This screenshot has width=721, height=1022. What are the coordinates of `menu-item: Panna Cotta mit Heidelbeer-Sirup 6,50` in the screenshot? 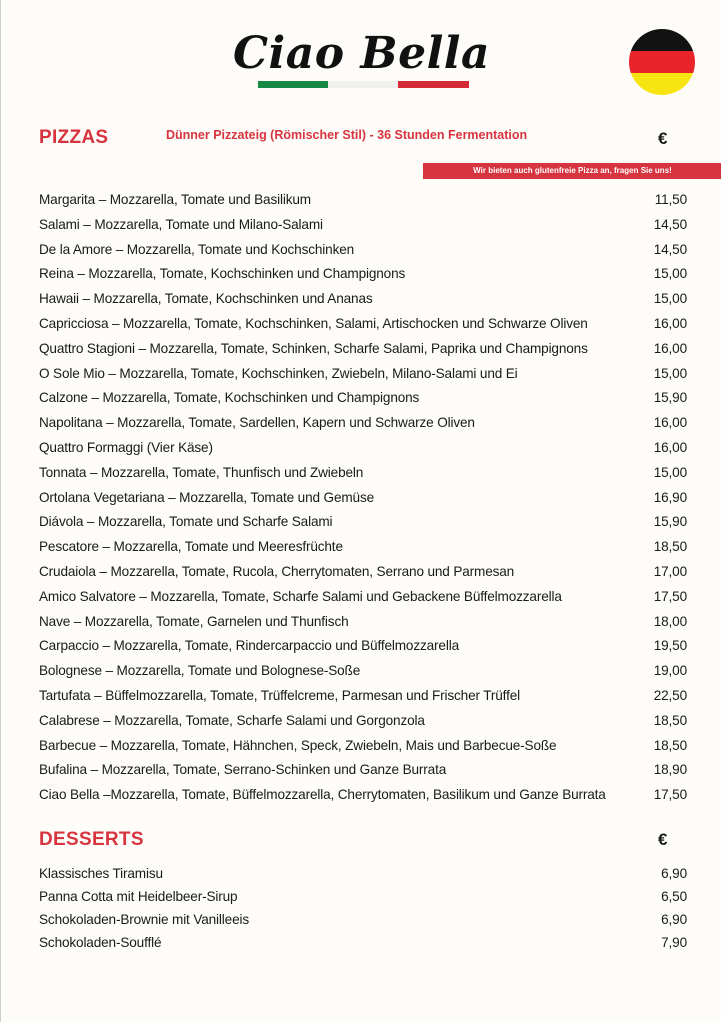 It's located at (363, 896).